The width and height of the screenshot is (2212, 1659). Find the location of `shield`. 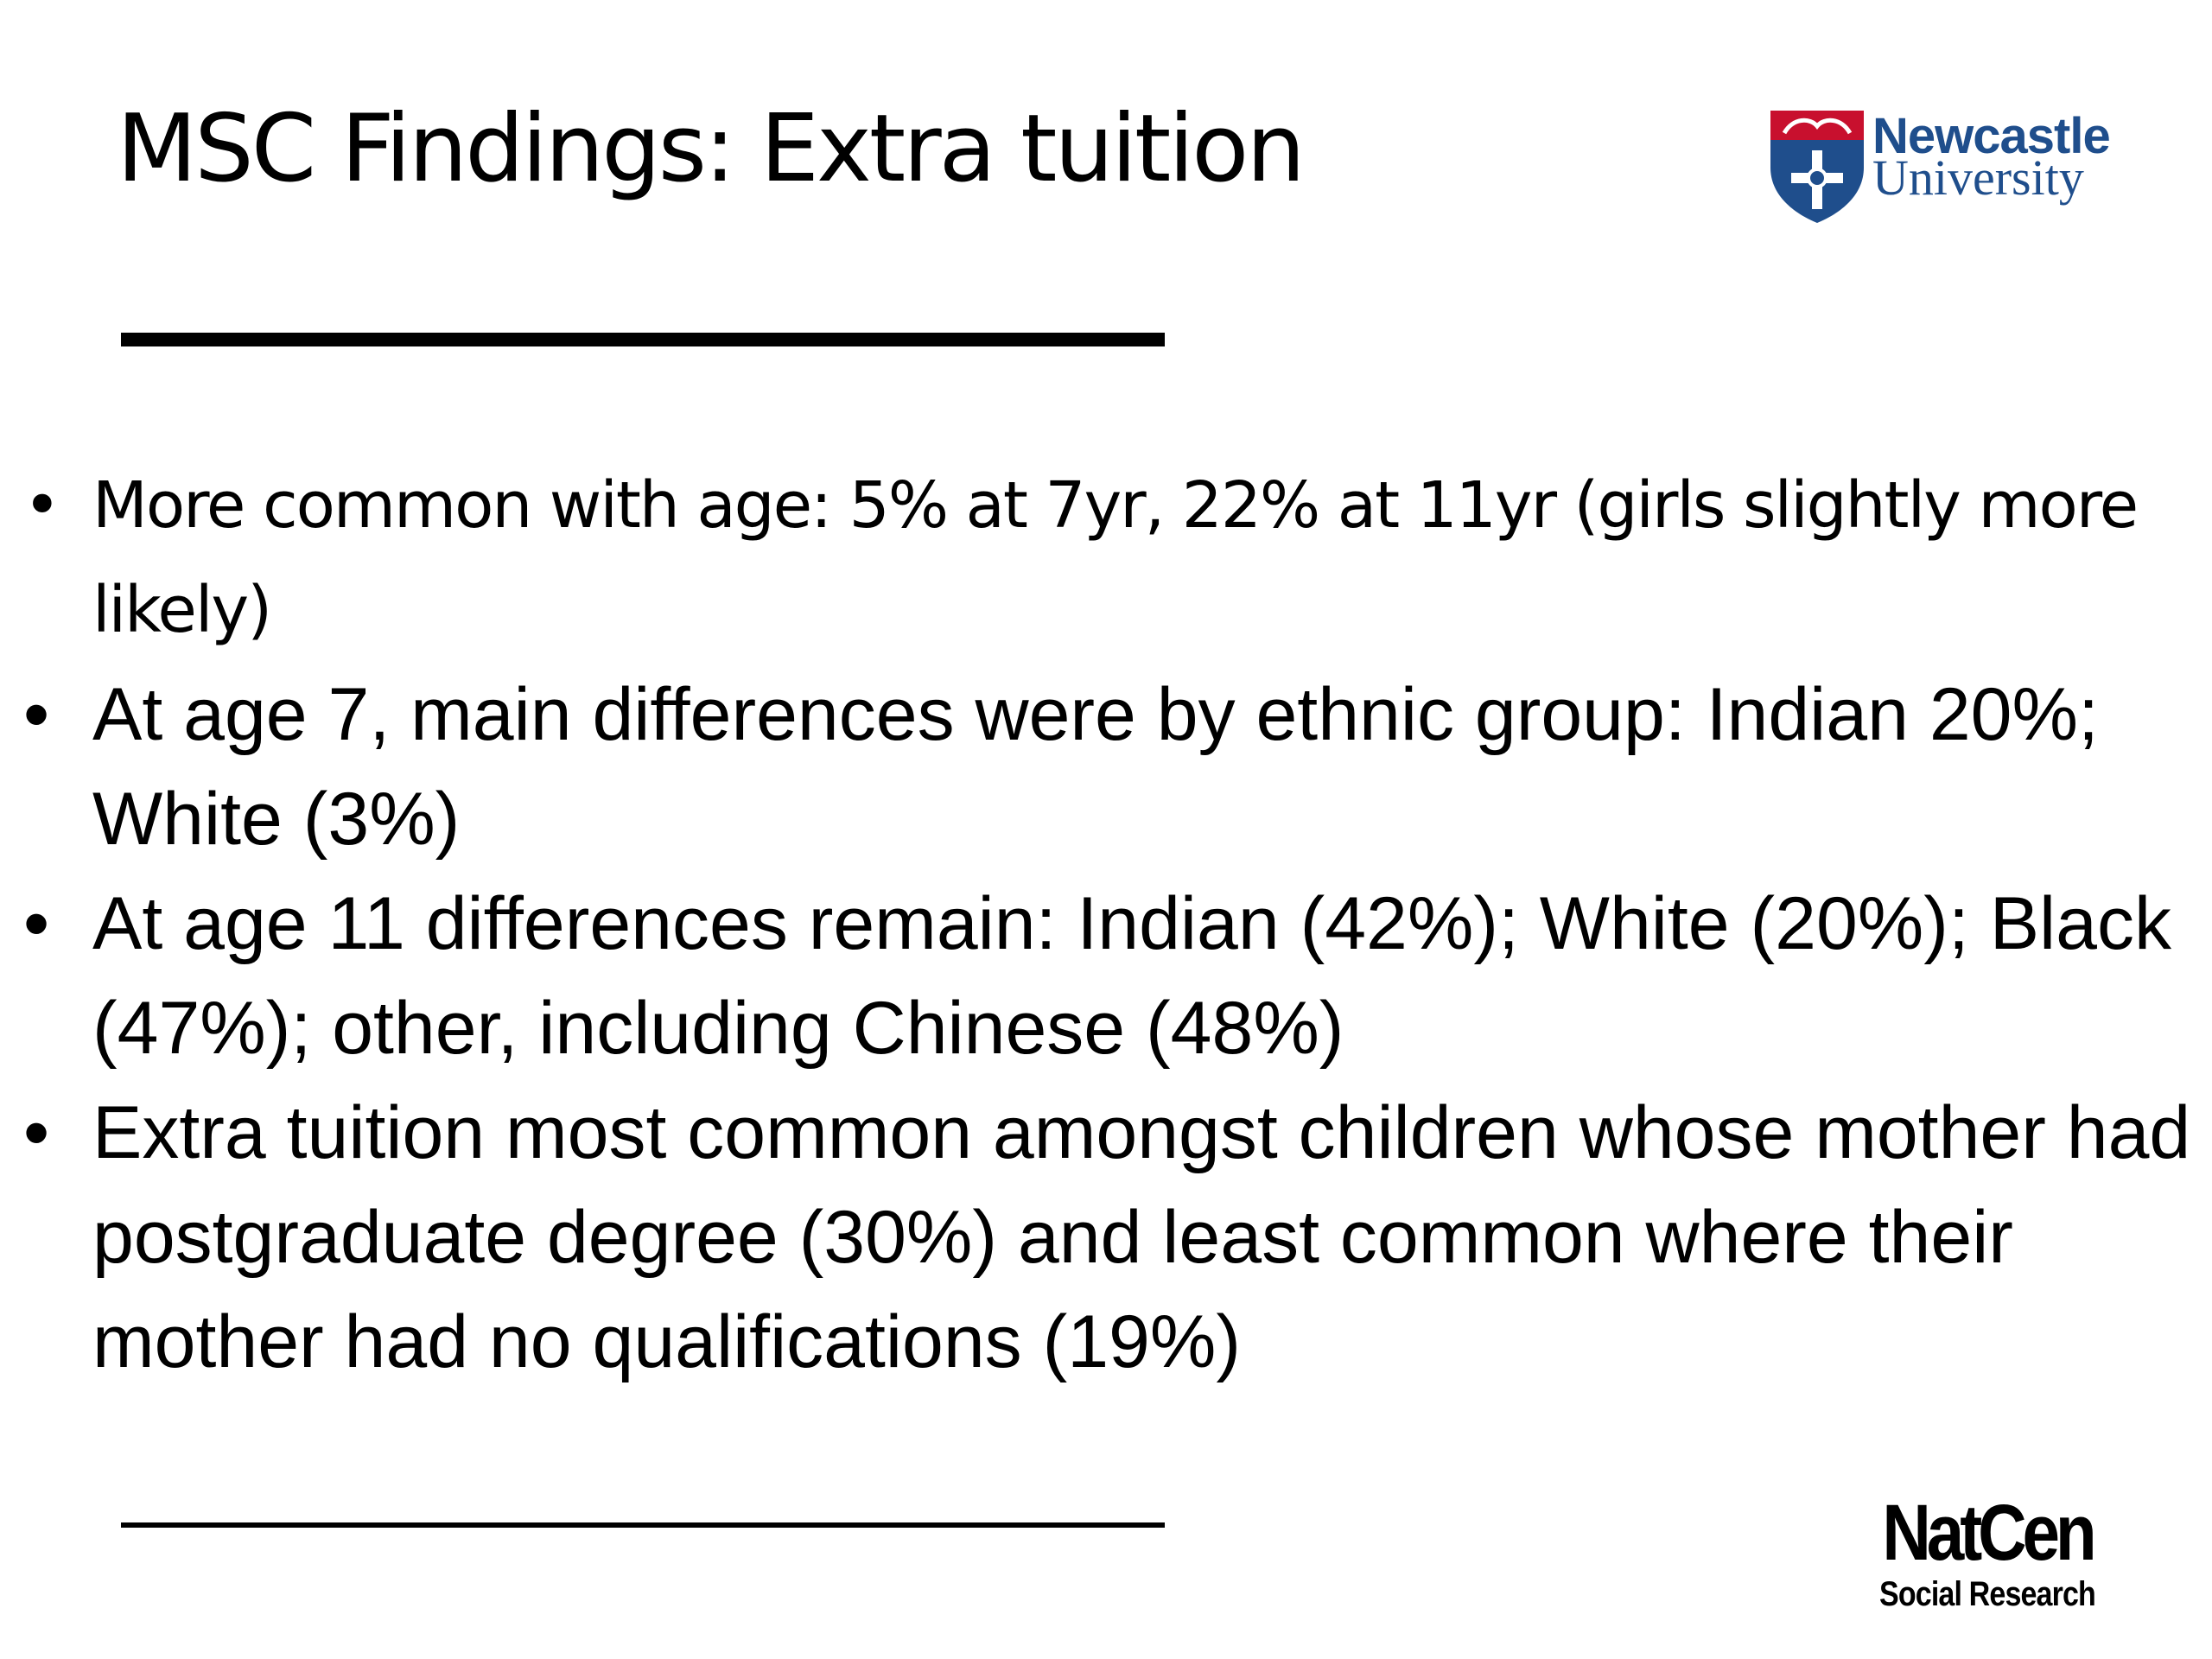

shield is located at coordinates (1817, 167).